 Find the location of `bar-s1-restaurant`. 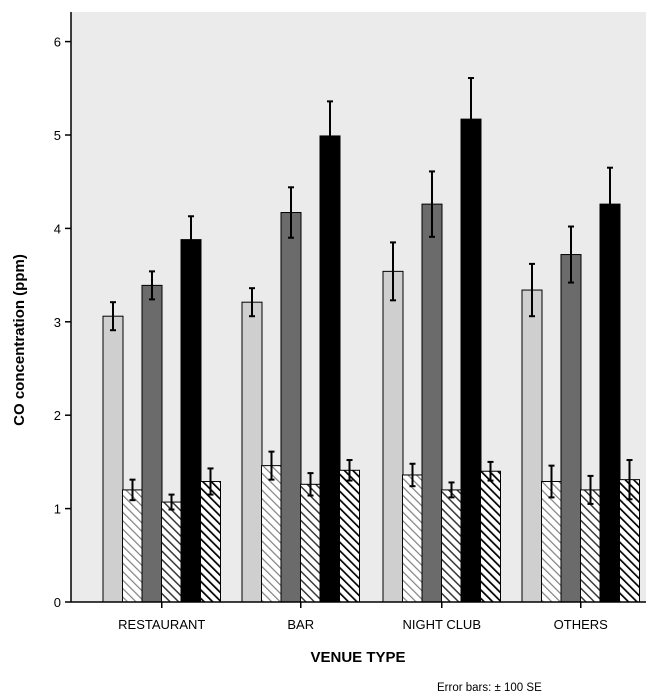

bar-s1-restaurant is located at coordinates (113, 459).